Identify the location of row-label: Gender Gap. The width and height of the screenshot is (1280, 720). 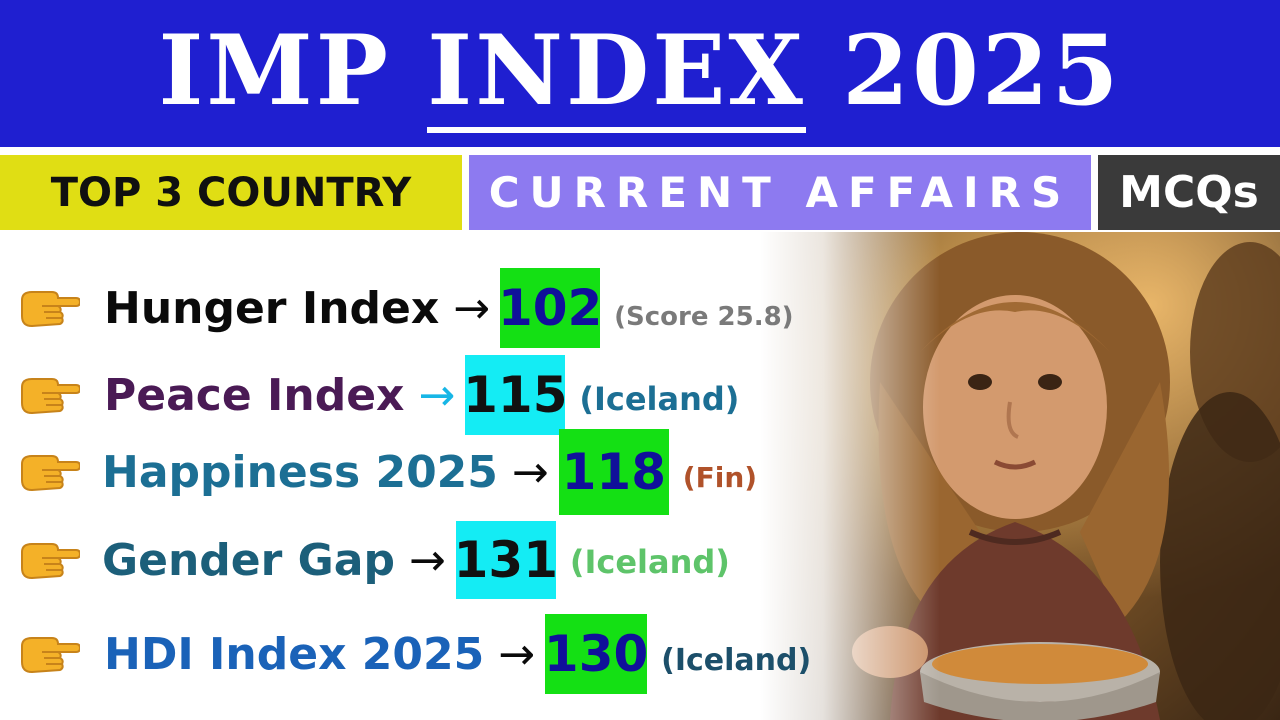
(248, 560).